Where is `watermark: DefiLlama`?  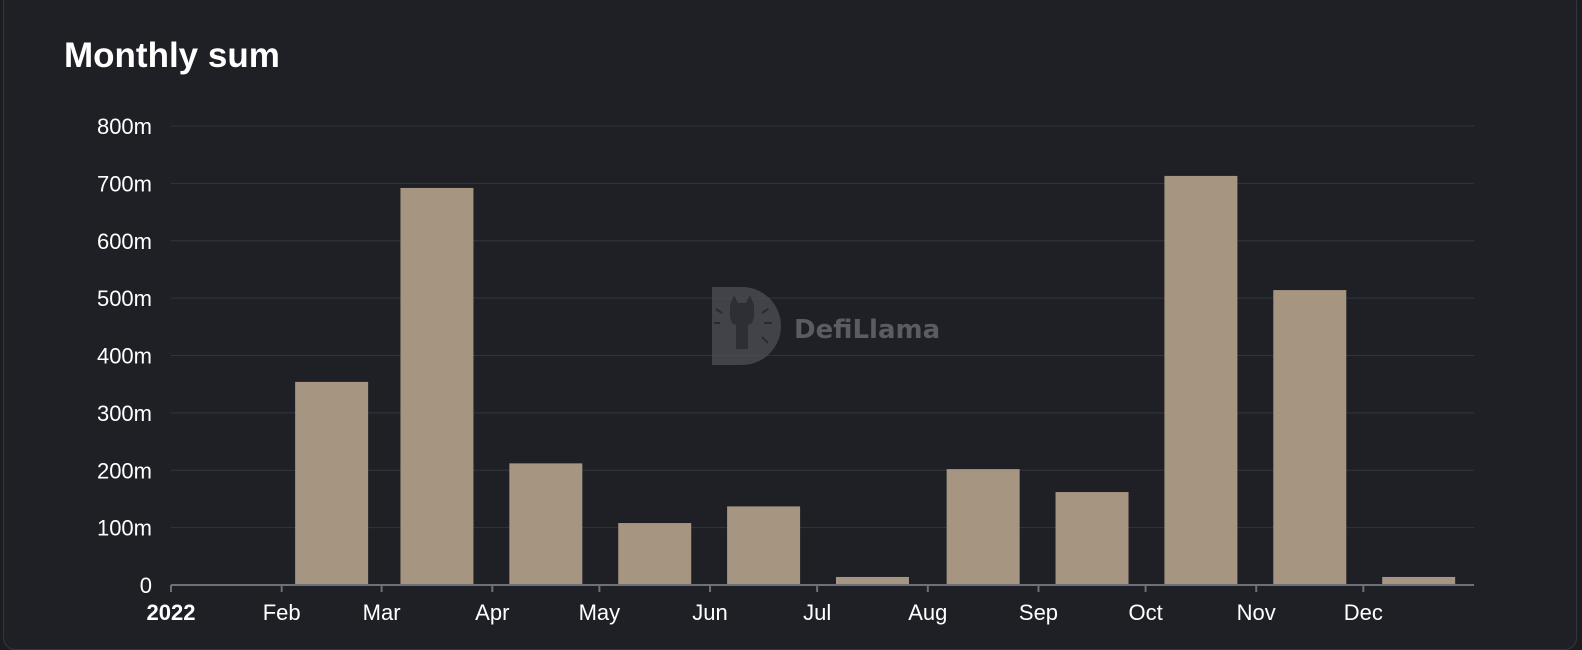
watermark: DefiLlama is located at coordinates (826, 326).